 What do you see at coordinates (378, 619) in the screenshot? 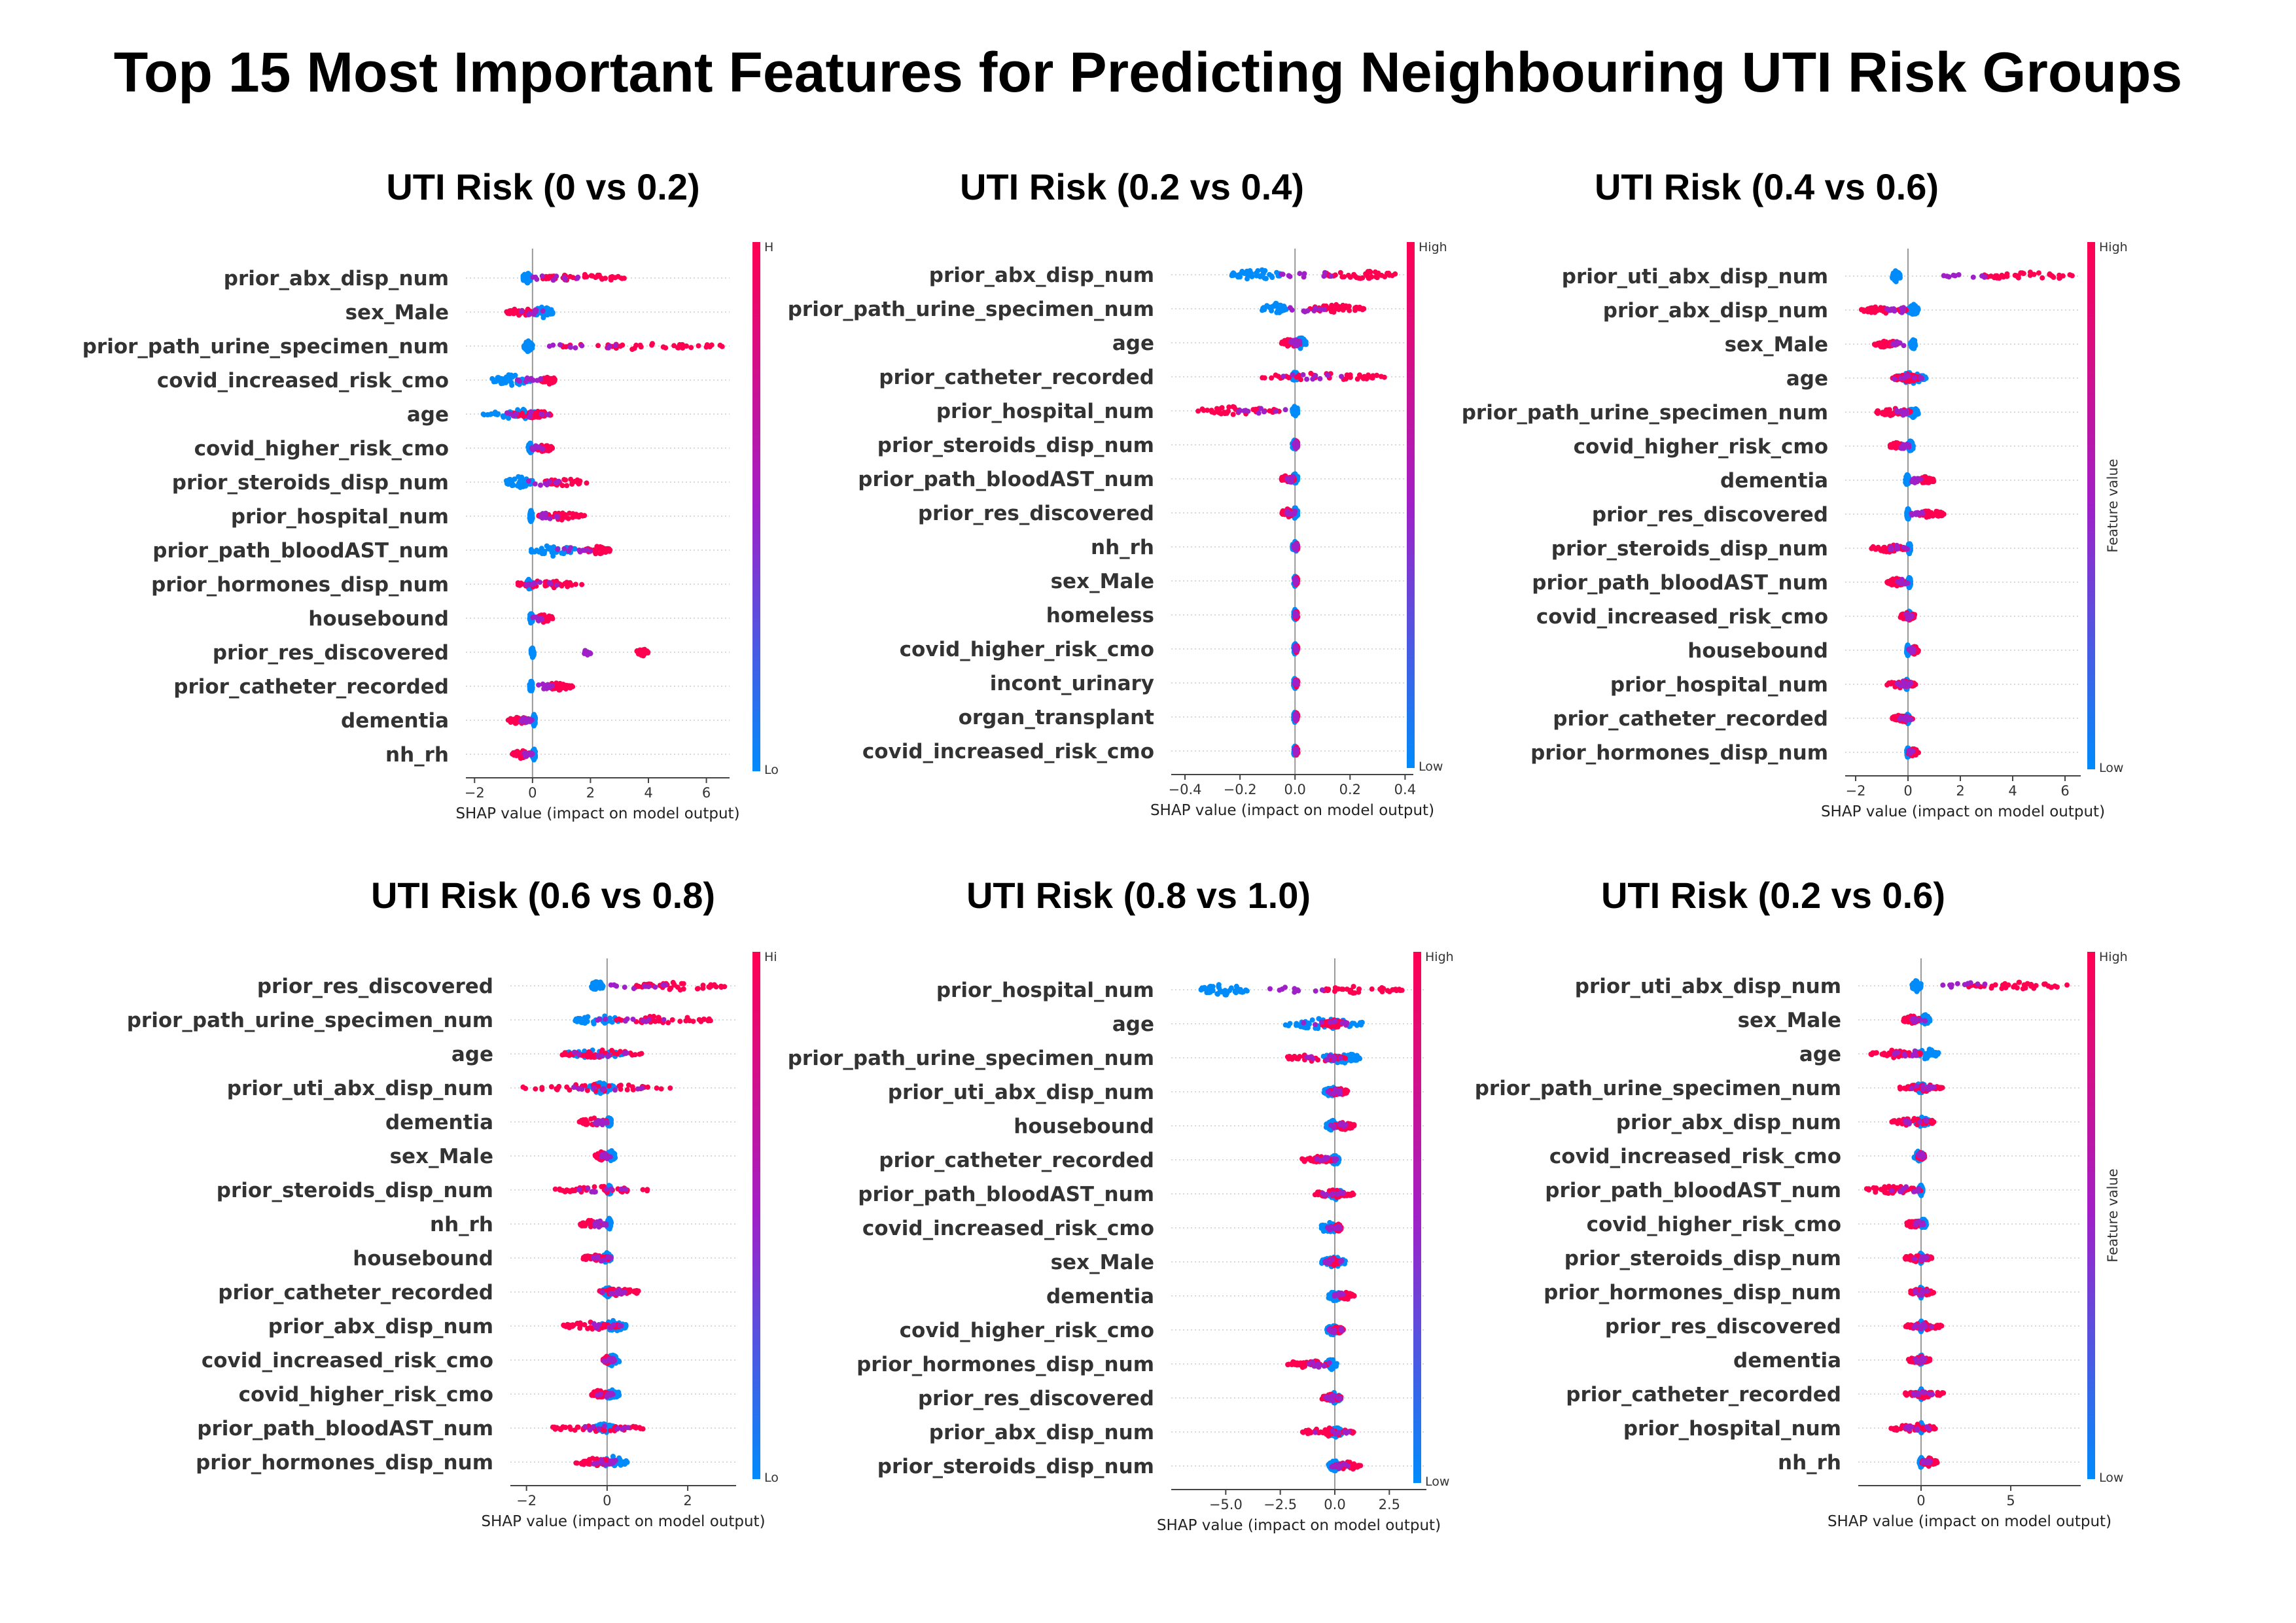
I see `feature-label: housebound` at bounding box center [378, 619].